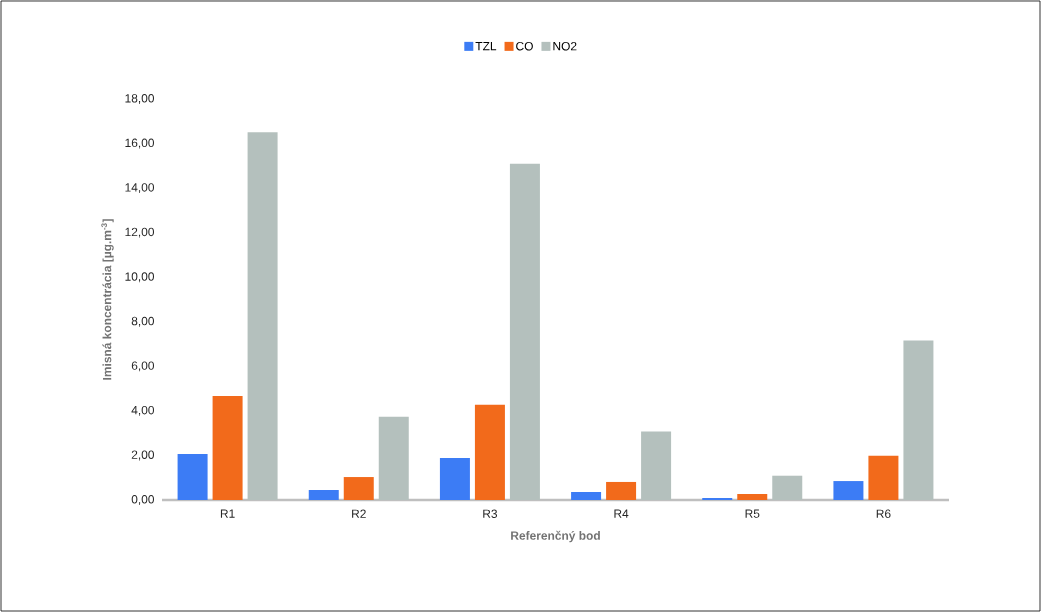  What do you see at coordinates (140, 232) in the screenshot?
I see `y-tick-label: 12,00` at bounding box center [140, 232].